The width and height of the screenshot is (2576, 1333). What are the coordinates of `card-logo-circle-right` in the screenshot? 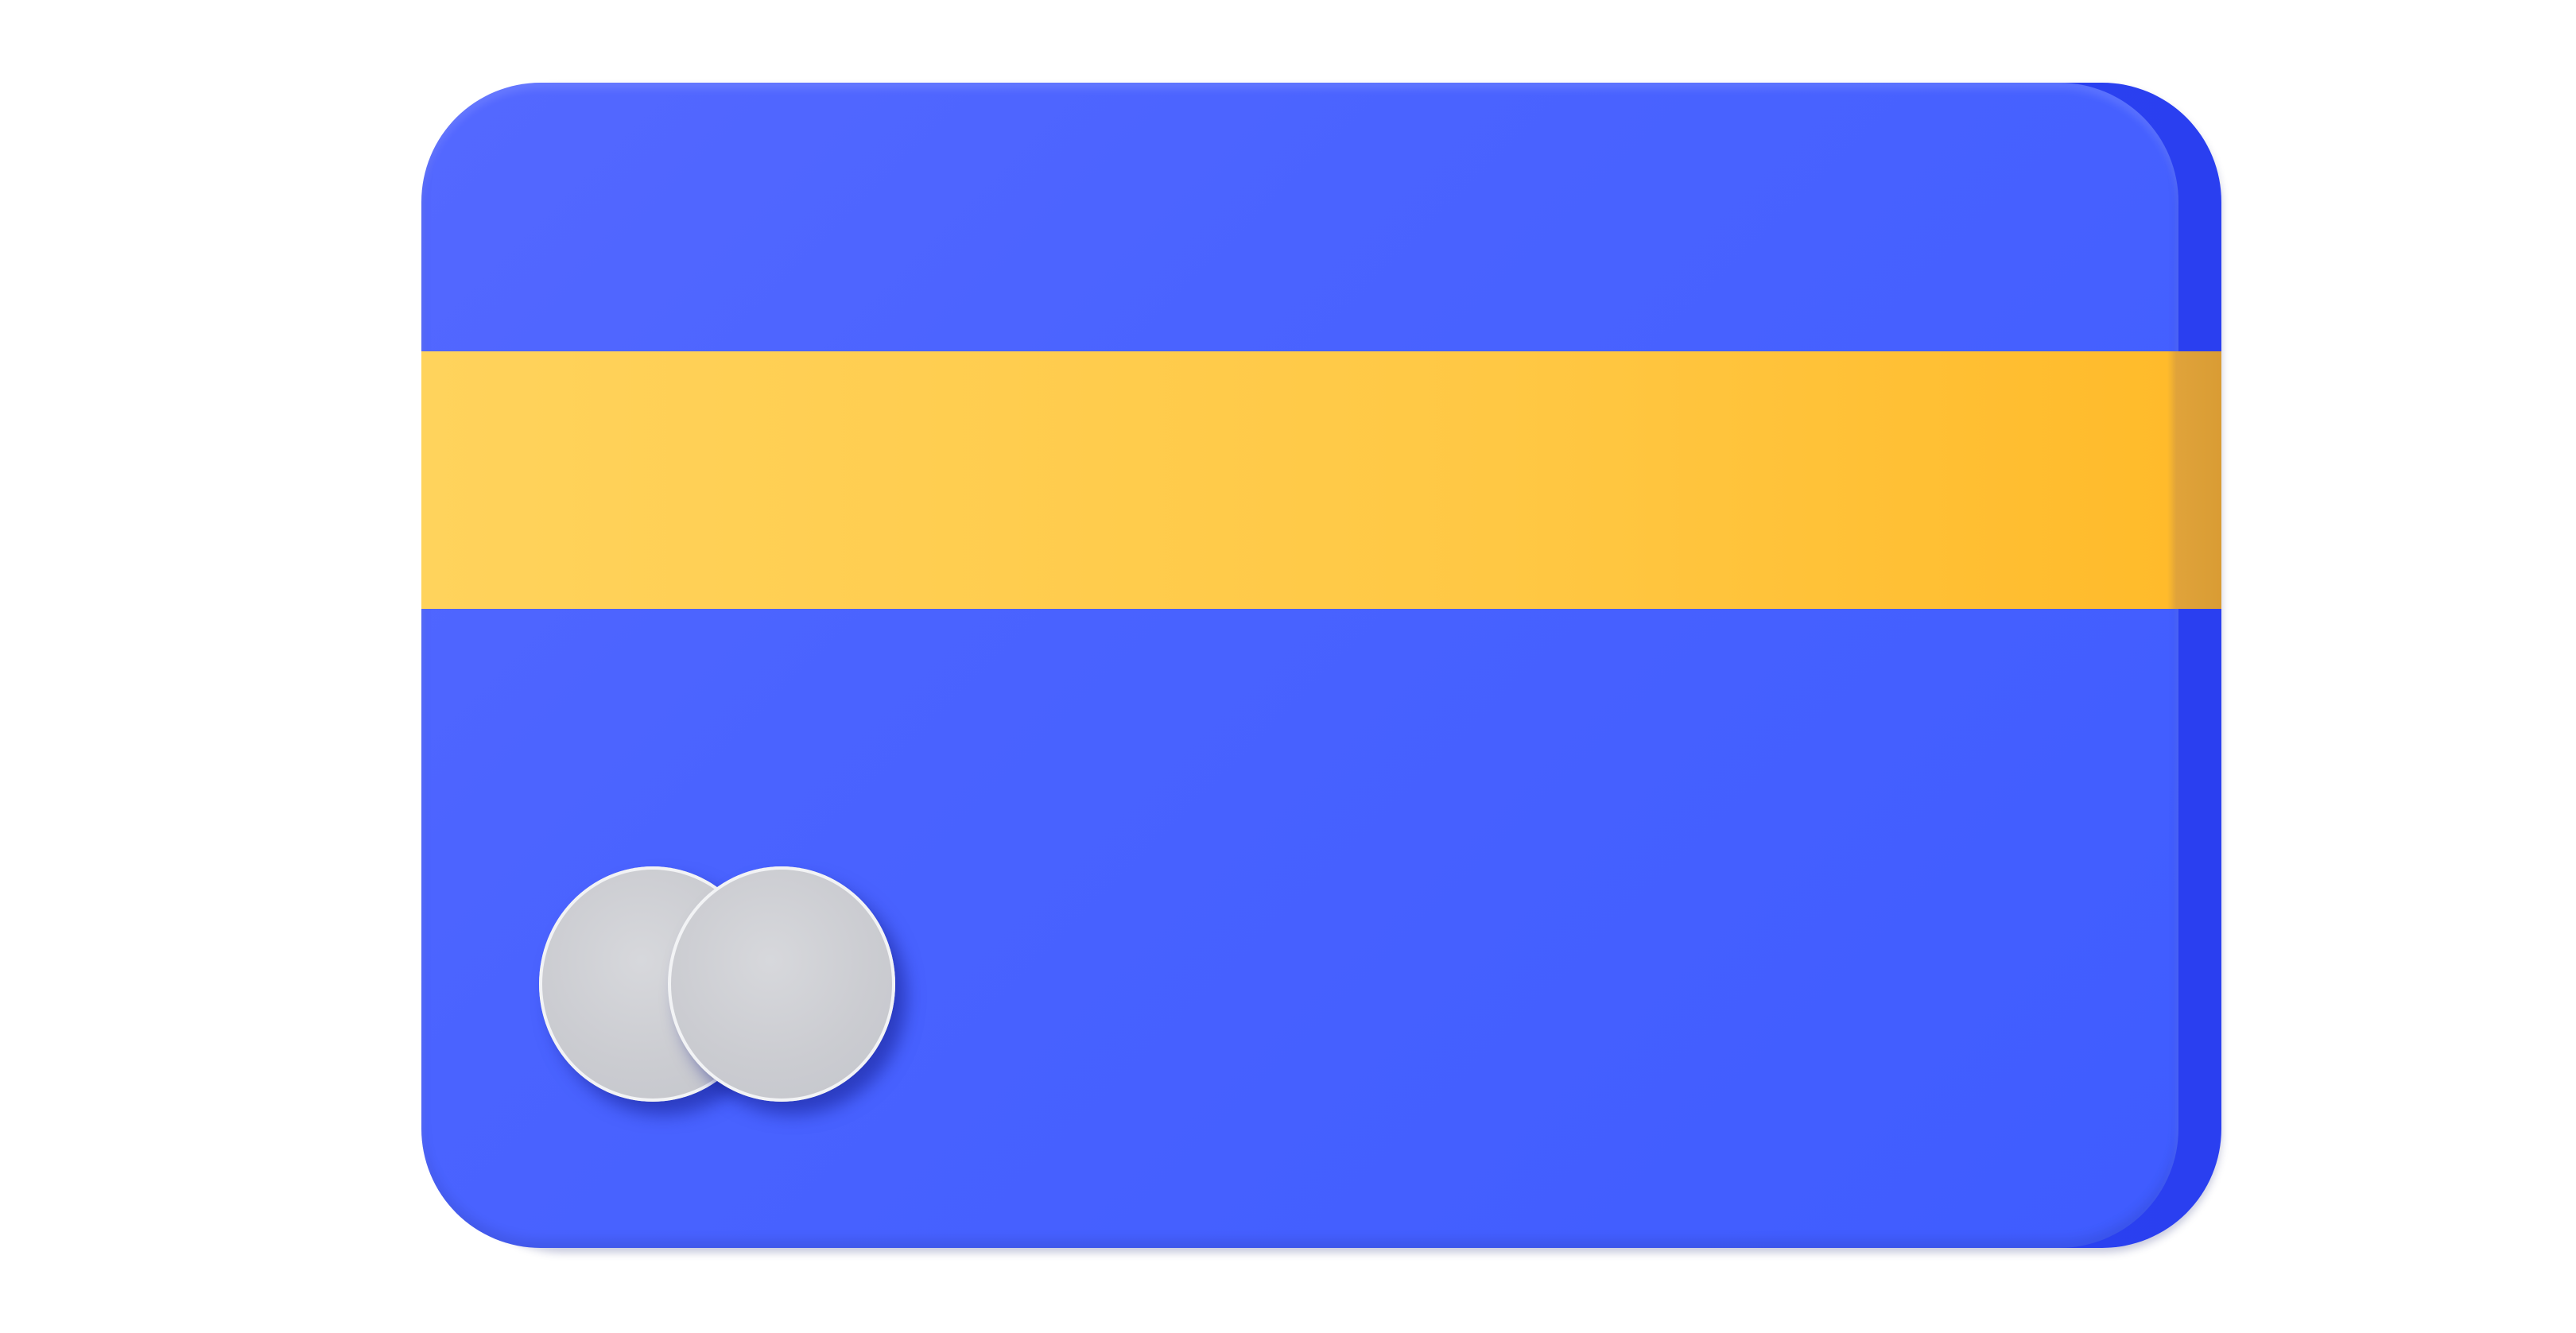 It's located at (782, 984).